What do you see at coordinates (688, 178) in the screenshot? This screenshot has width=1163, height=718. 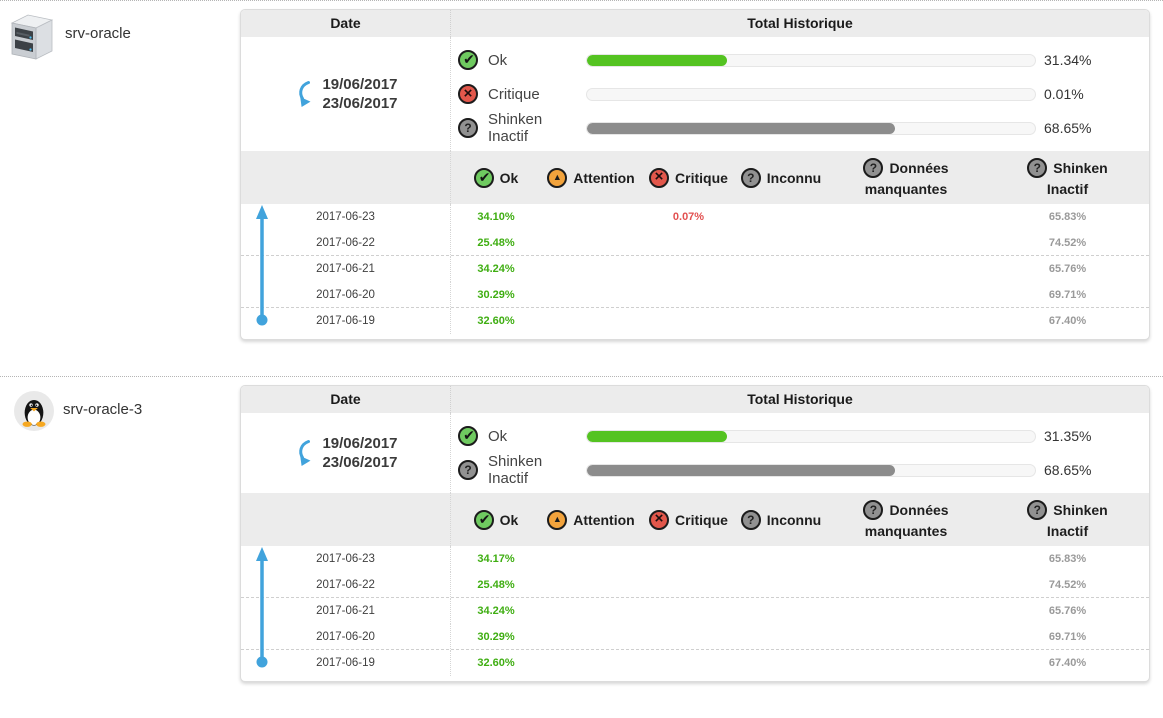 I see `column-header-line1: ×Critique` at bounding box center [688, 178].